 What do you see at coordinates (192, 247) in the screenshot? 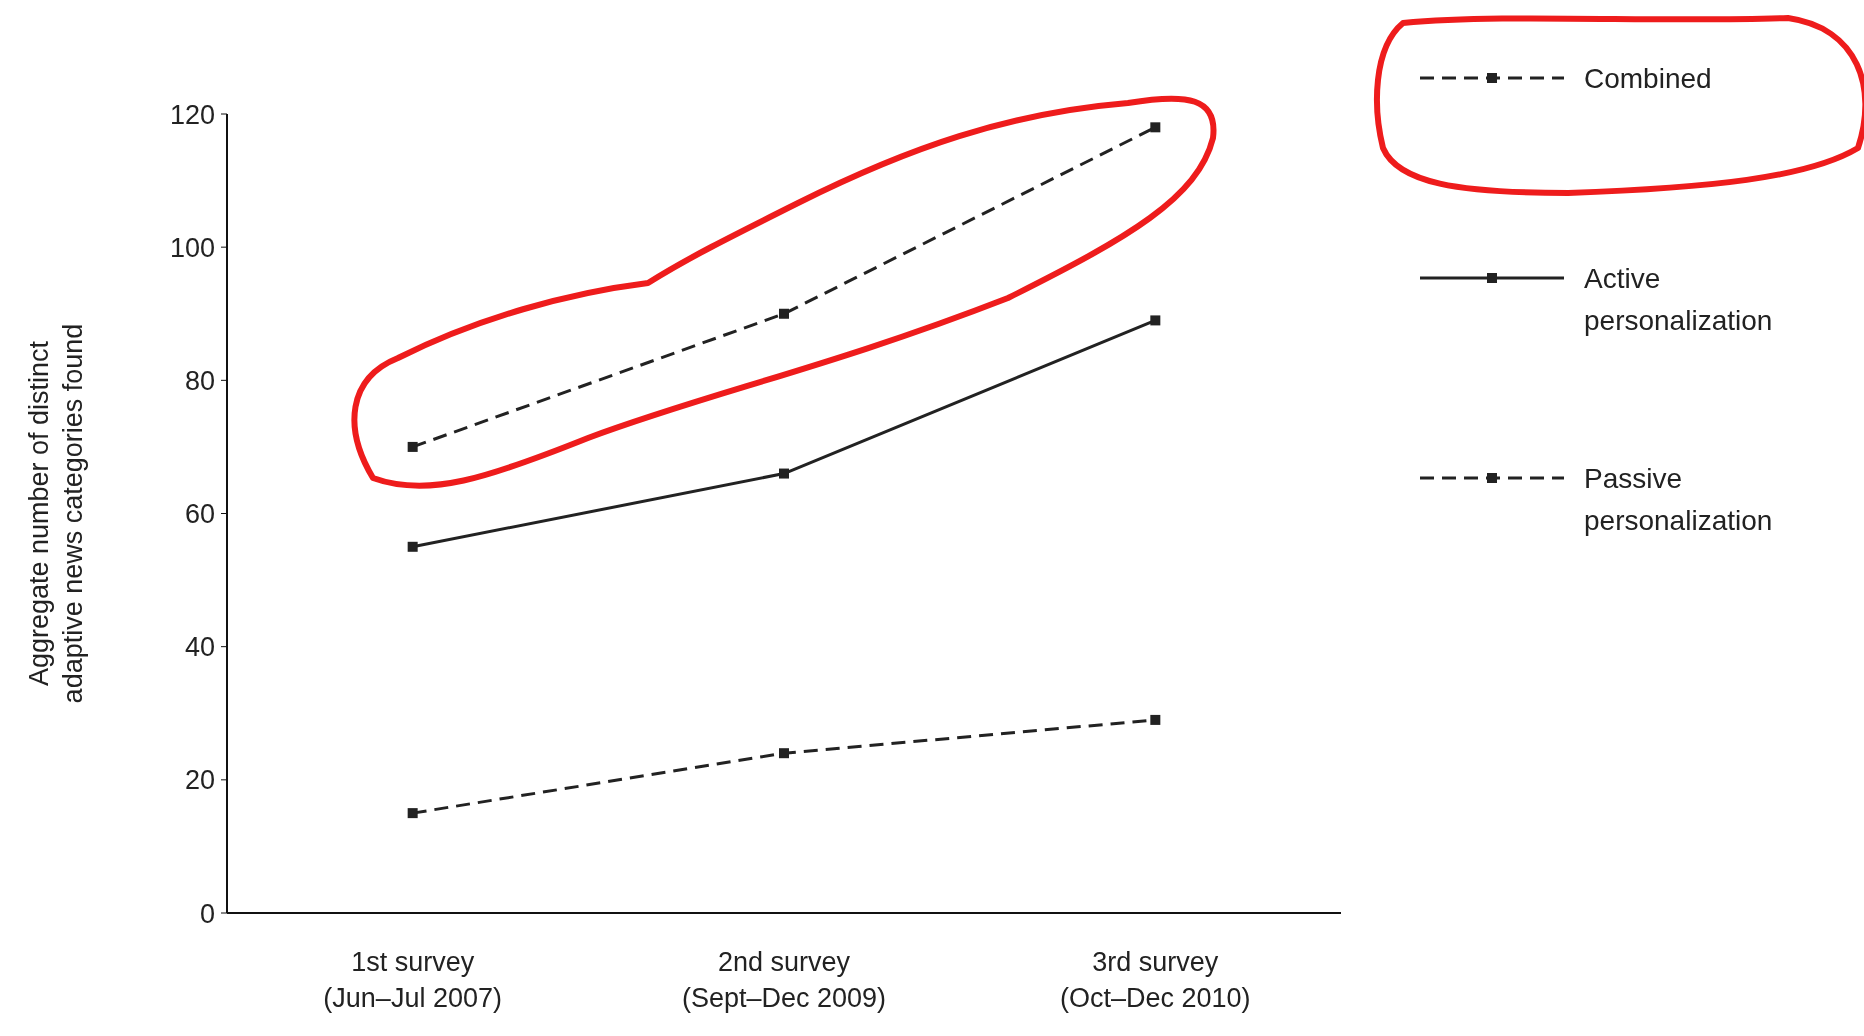
I see `y-tick-label: 100` at bounding box center [192, 247].